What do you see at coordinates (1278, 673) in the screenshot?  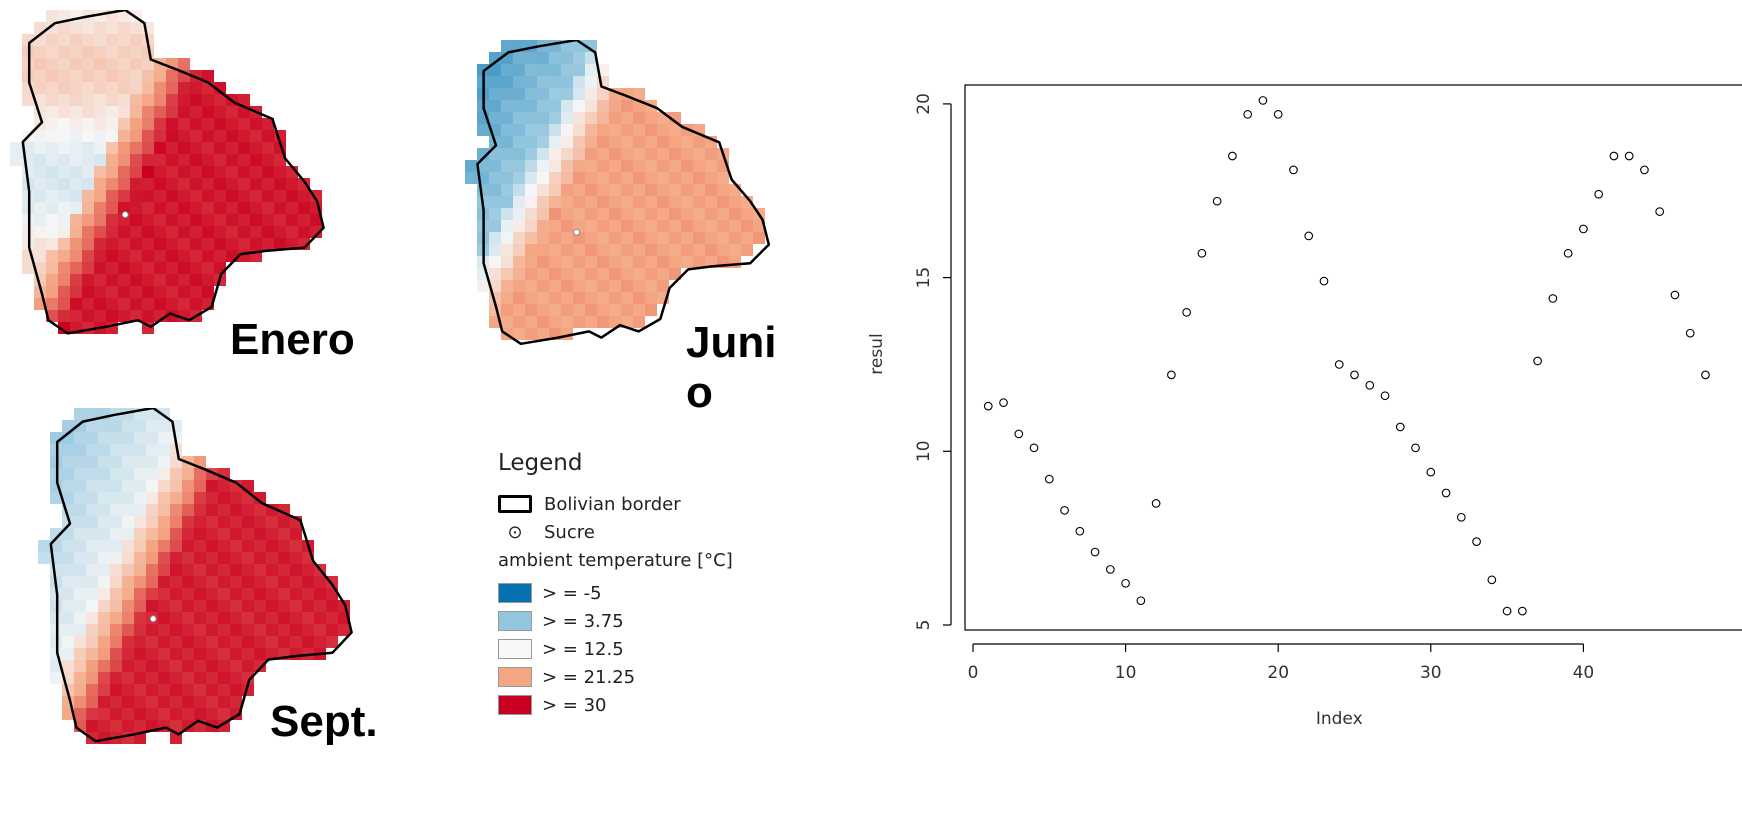 I see `x-tick-label: 20` at bounding box center [1278, 673].